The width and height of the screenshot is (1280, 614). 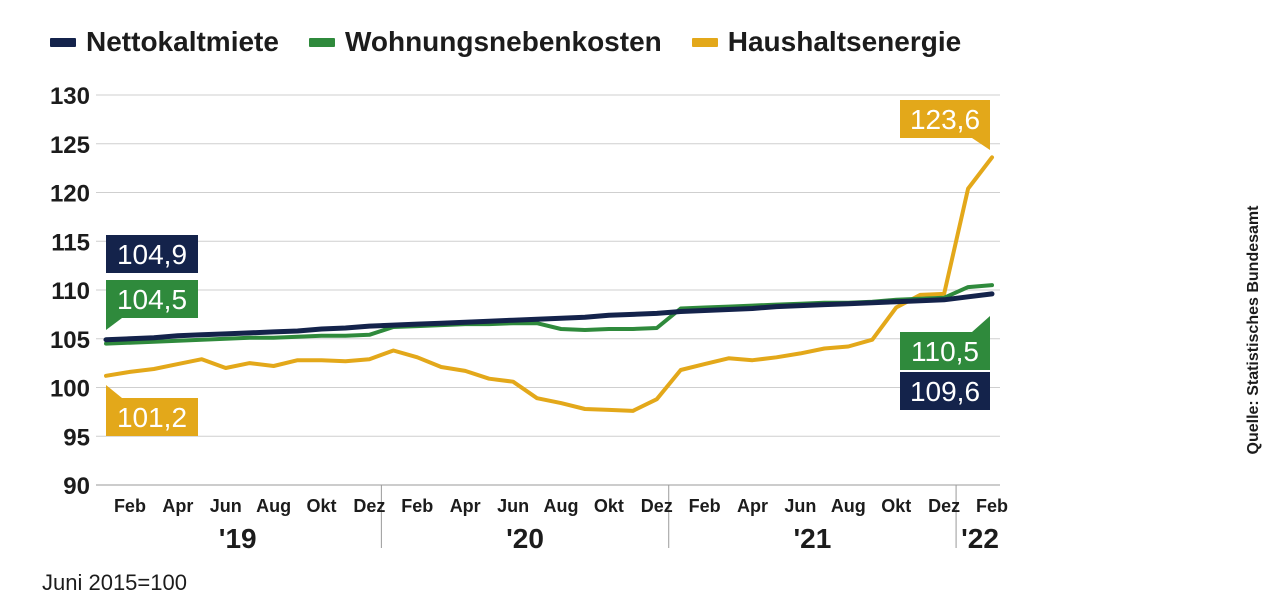 What do you see at coordinates (70, 242) in the screenshot?
I see `y-tick-label: 115` at bounding box center [70, 242].